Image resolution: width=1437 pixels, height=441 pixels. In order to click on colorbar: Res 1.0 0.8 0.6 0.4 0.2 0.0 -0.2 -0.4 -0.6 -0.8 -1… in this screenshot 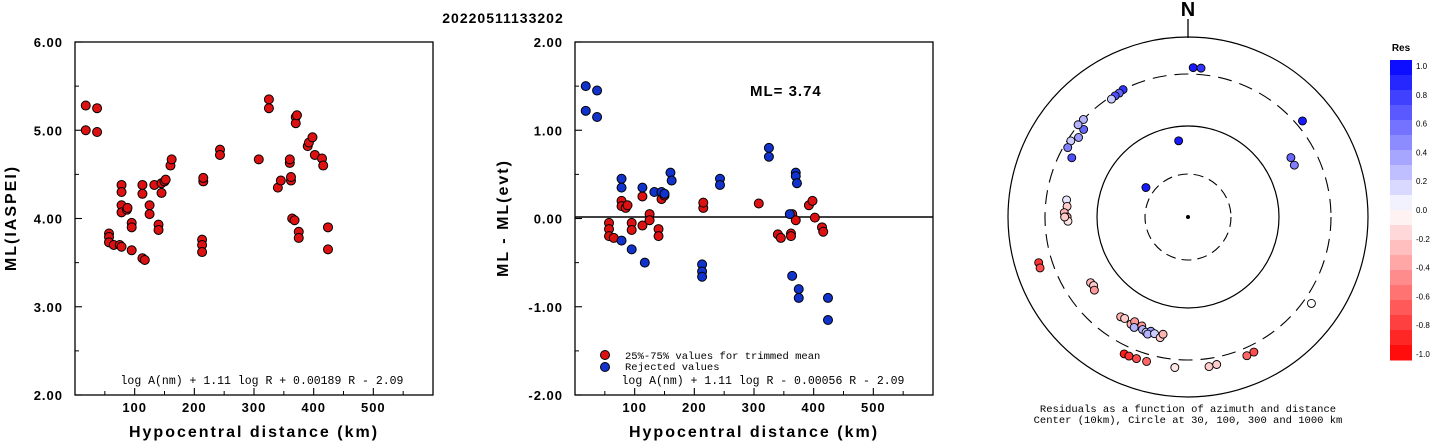, I will do `click(1410, 202)`.